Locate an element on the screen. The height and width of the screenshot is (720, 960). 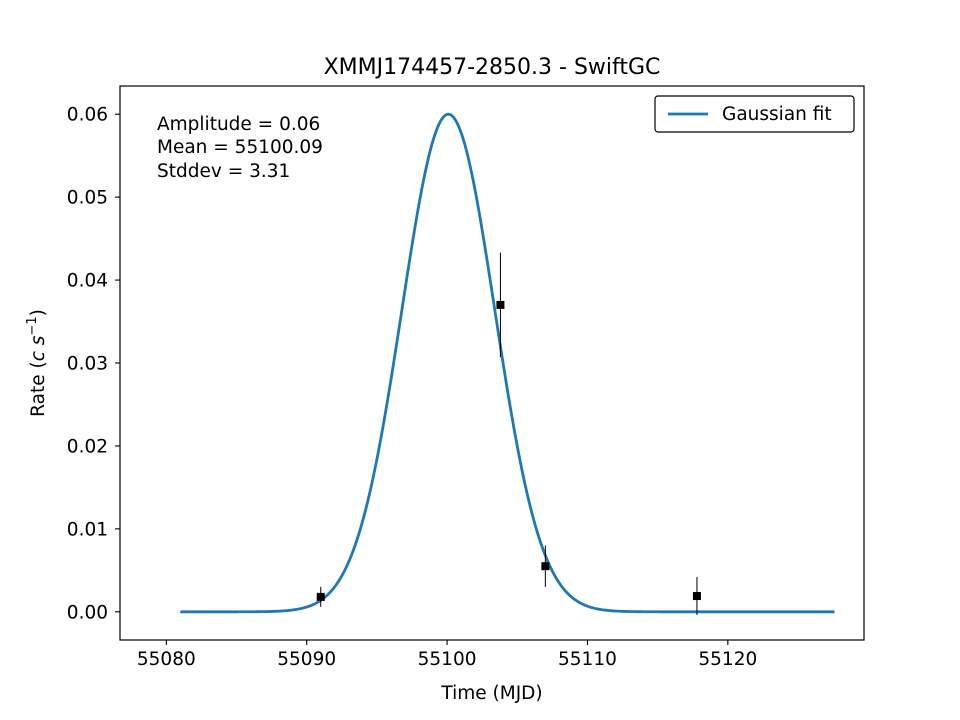
x-tick-label: 55120 is located at coordinates (727, 659).